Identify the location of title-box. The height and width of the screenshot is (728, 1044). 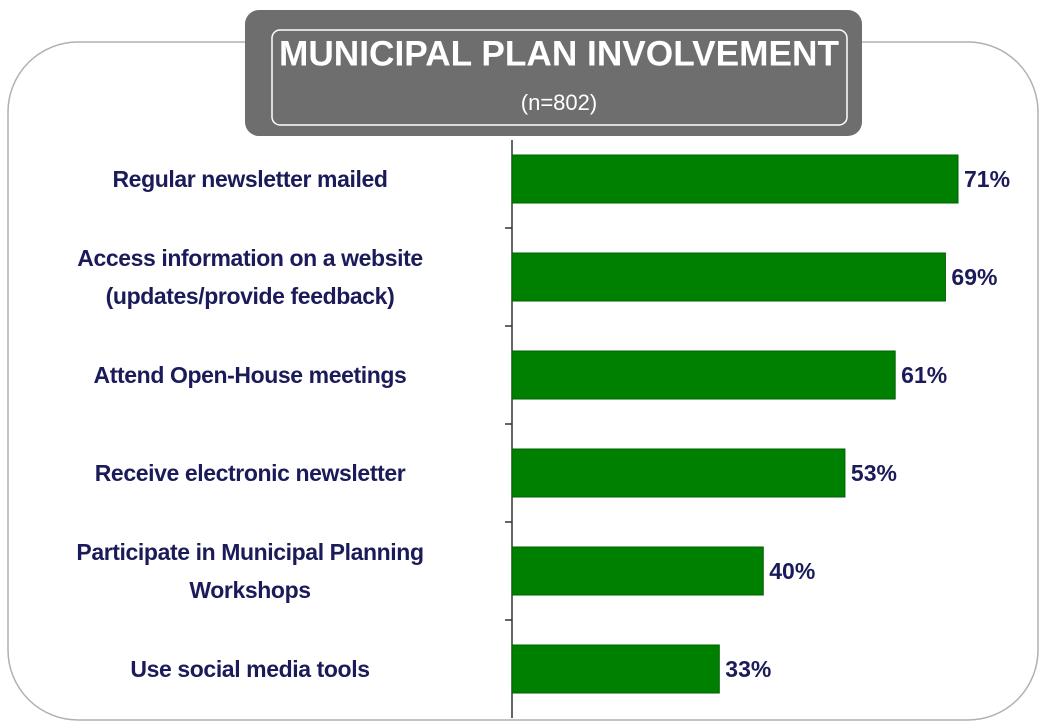
(553, 73).